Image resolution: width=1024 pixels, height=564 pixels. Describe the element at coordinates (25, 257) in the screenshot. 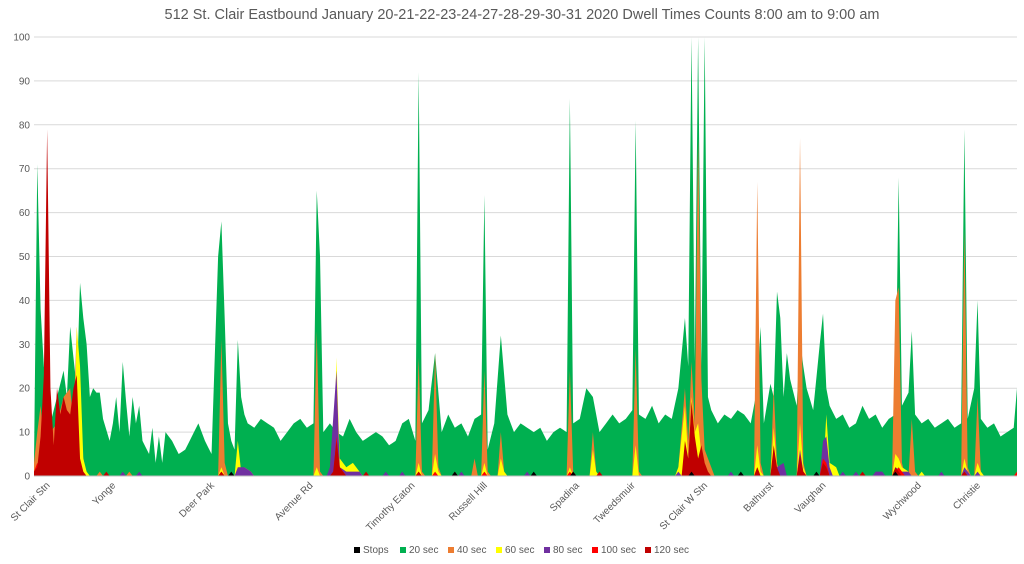

I see `y-tick-label: 50` at that location.